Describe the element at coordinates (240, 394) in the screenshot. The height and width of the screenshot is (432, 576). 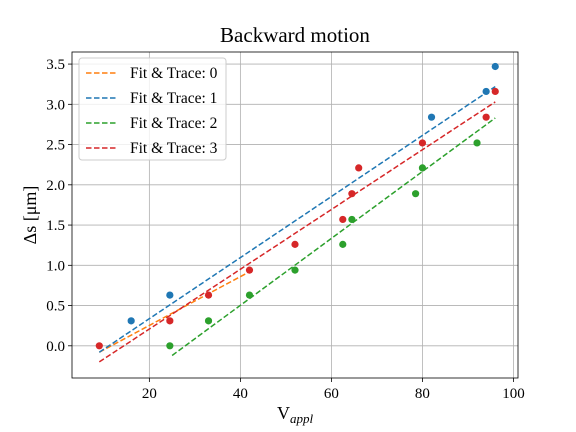
I see `x-tick-label: 40` at that location.